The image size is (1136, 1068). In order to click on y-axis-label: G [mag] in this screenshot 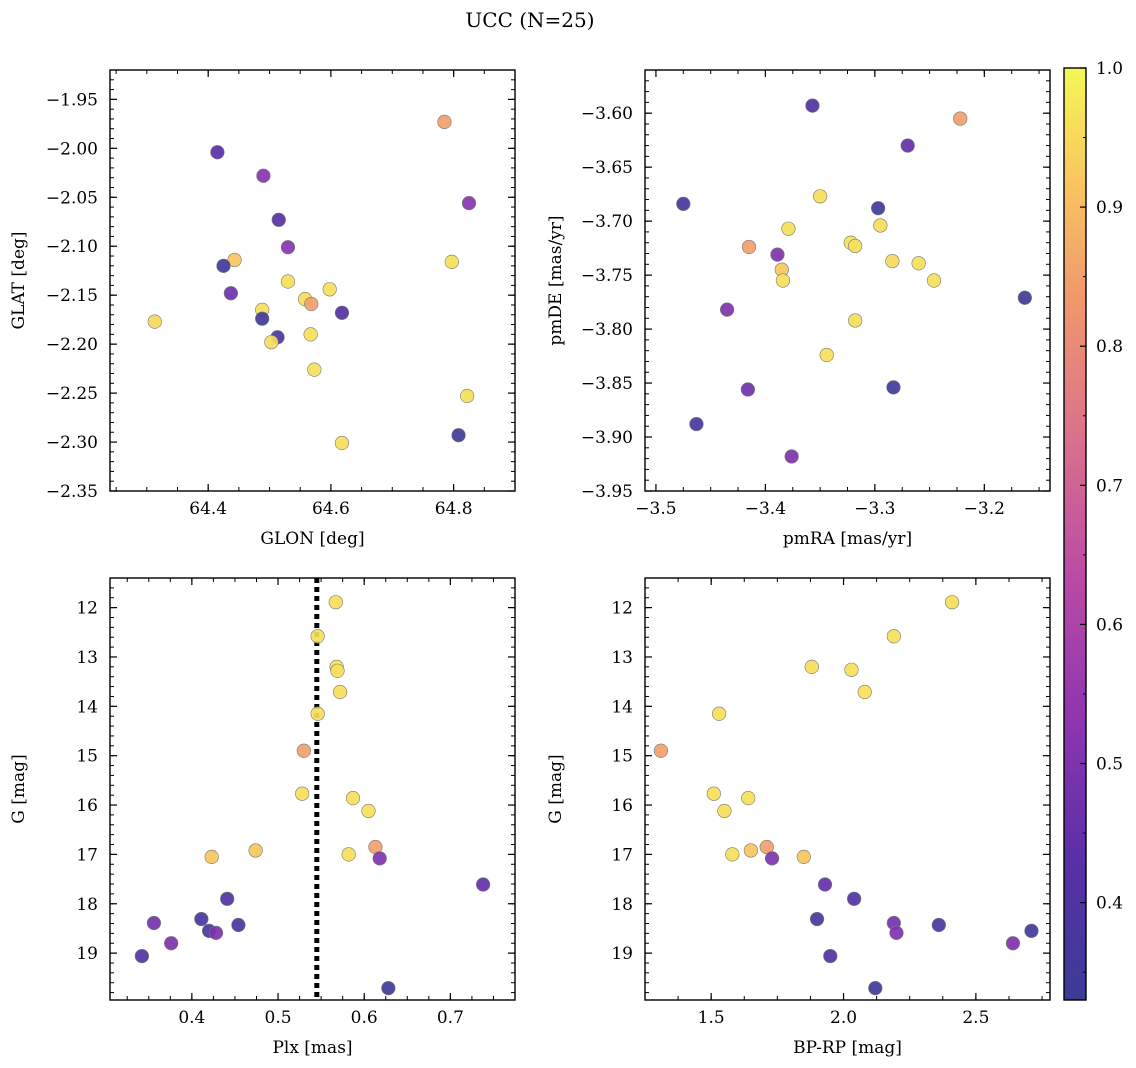, I will do `click(556, 788)`.